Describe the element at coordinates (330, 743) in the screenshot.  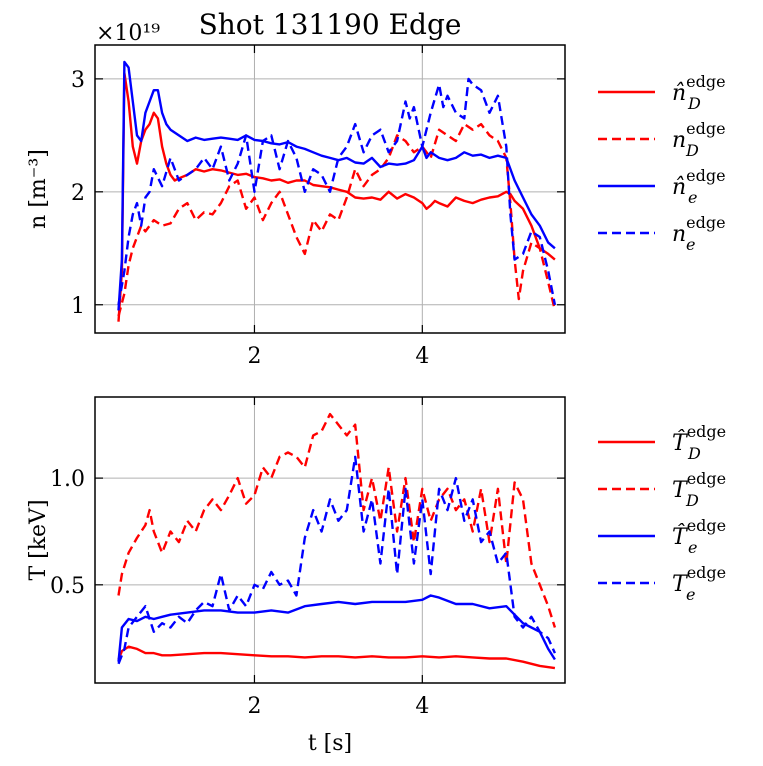
I see `x-axis-label: t [s]` at that location.